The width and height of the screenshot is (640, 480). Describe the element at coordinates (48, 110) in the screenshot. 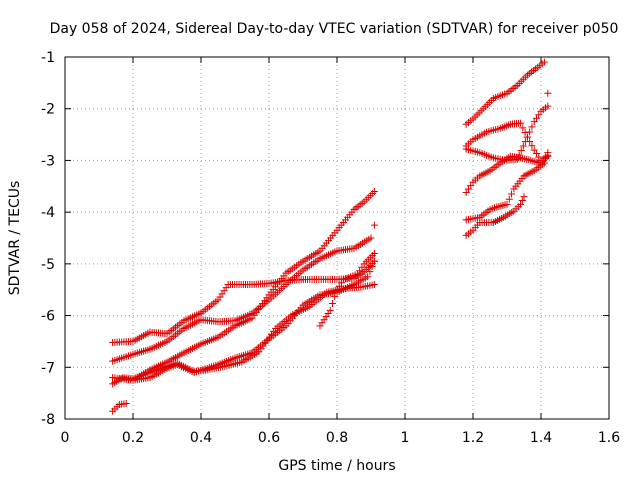

I see `y-tick-label: -2` at that location.